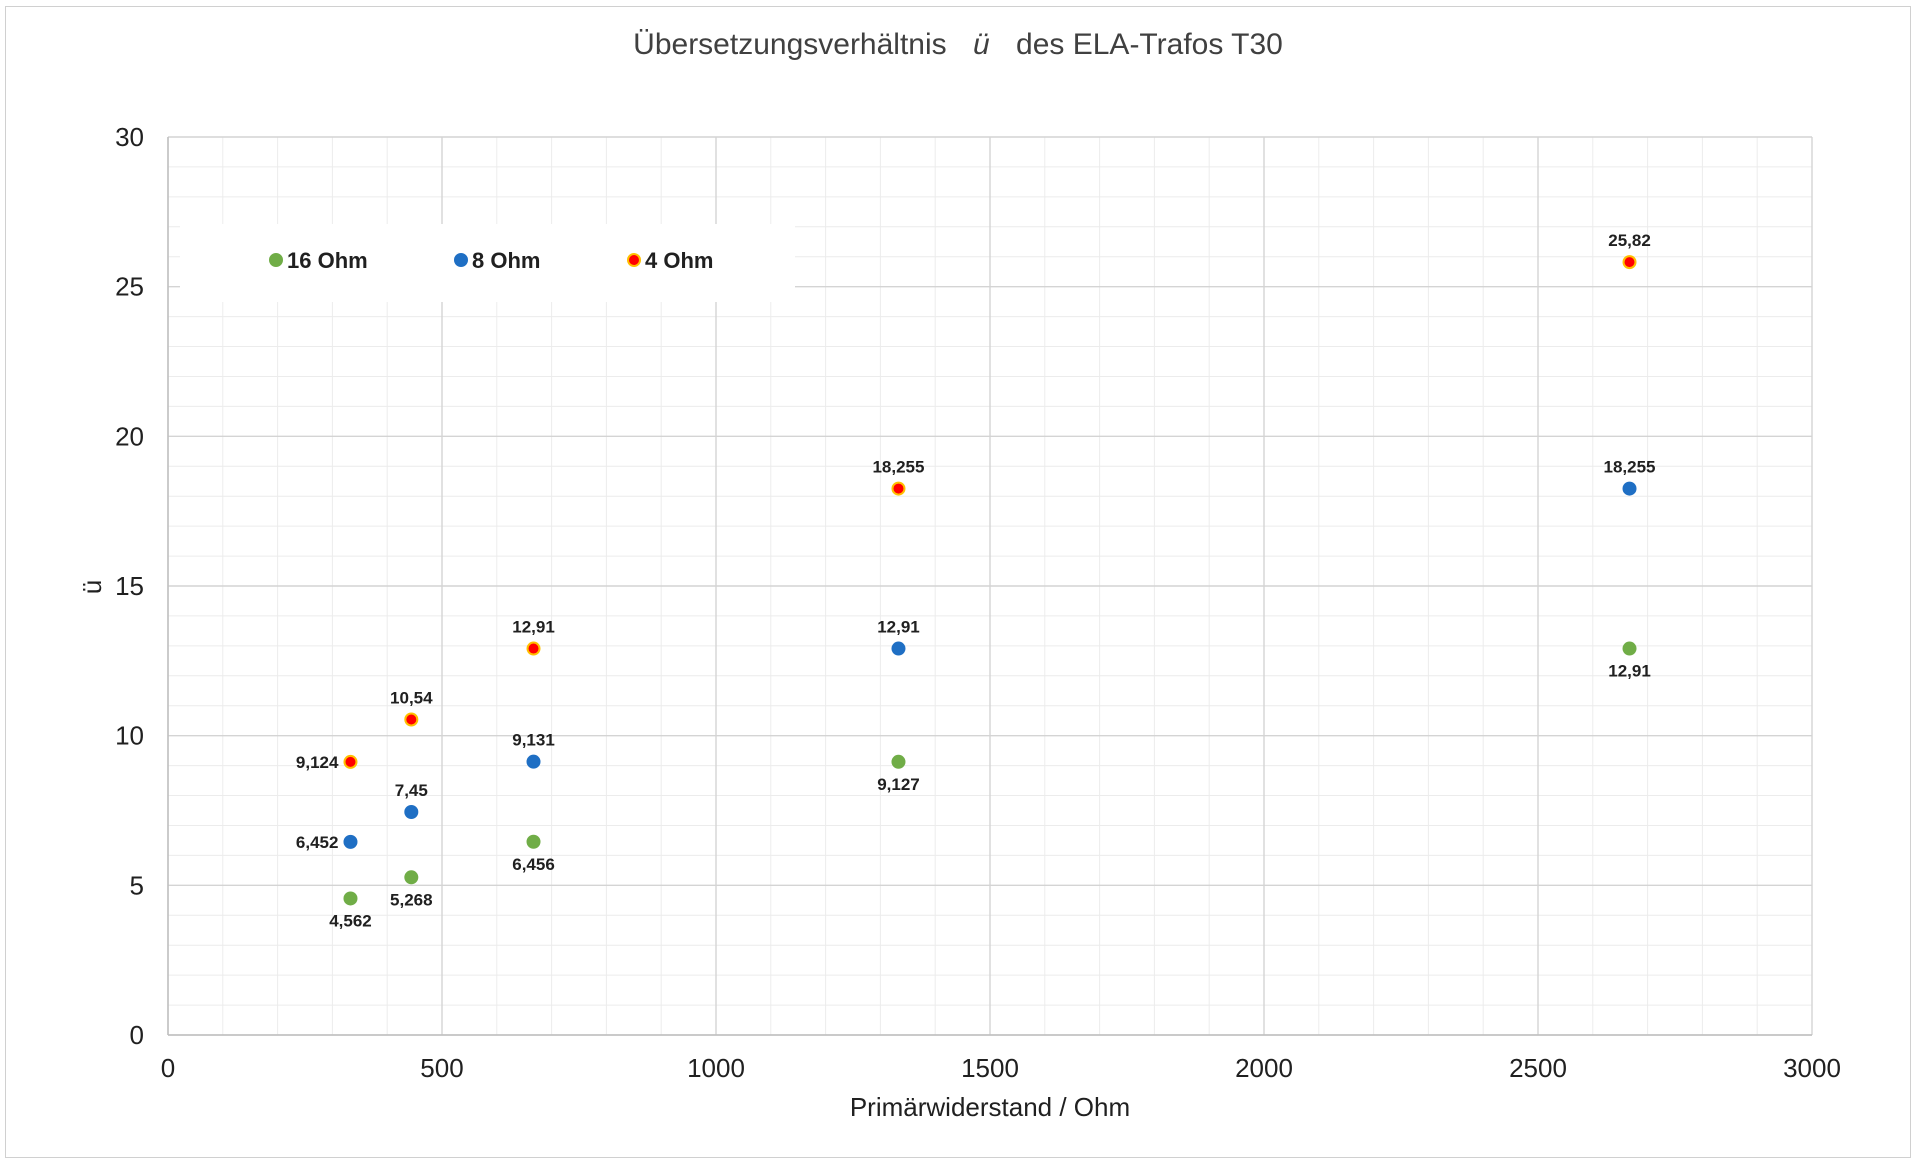 This screenshot has width=1920, height=1167. What do you see at coordinates (317, 762) in the screenshot?
I see `data-label: 9,124` at bounding box center [317, 762].